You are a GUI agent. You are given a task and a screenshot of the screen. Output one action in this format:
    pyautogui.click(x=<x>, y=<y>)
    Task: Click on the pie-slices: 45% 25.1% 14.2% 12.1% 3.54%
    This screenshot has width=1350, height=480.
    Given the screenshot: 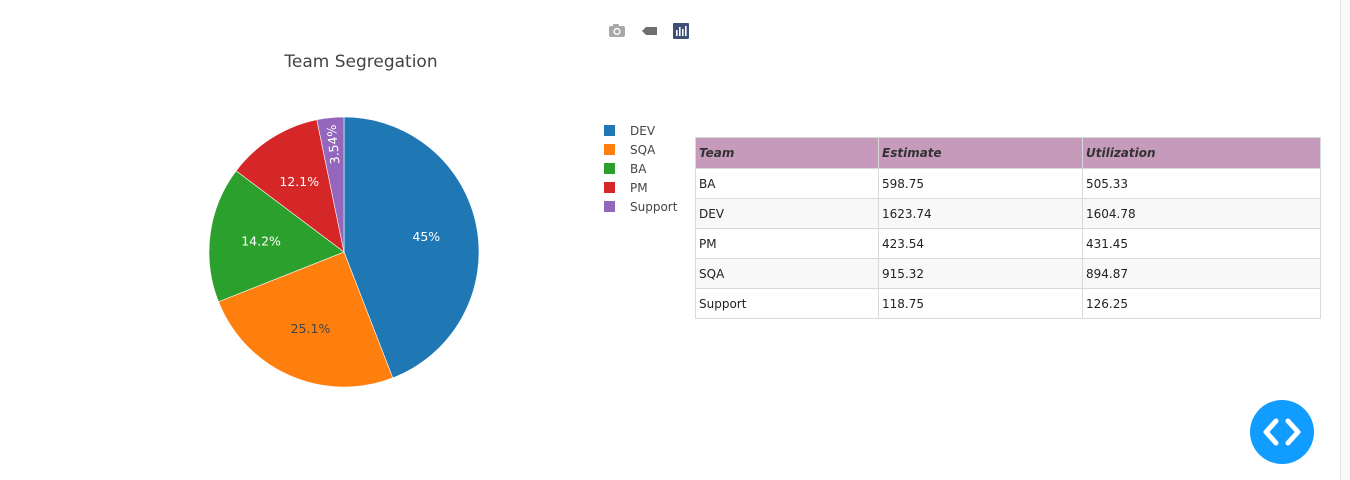 What is the action you would take?
    pyautogui.click(x=344, y=252)
    